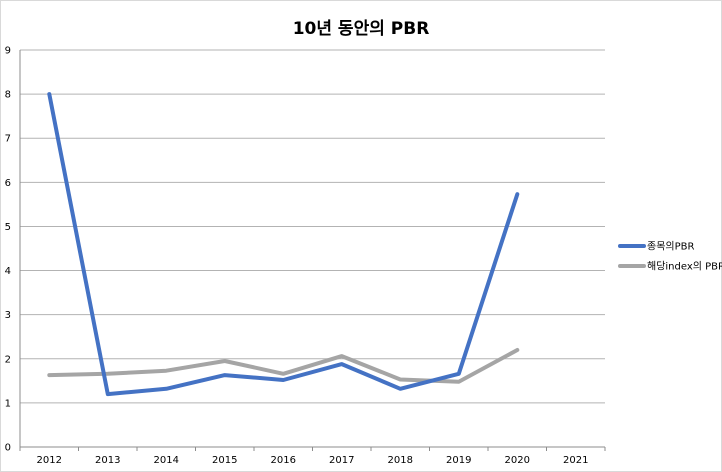 Image resolution: width=722 pixels, height=472 pixels. Describe the element at coordinates (400, 460) in the screenshot. I see `x-tick-label: 2018` at that location.